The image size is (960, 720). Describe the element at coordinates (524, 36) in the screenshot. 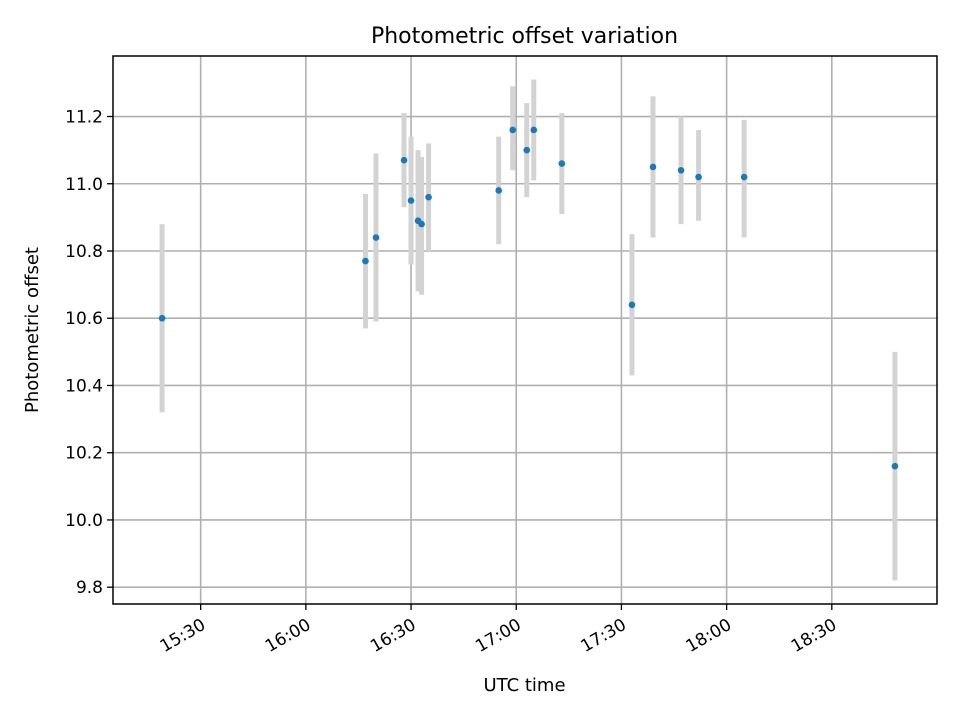

I see `chart-title: Photometric offset variation` at that location.